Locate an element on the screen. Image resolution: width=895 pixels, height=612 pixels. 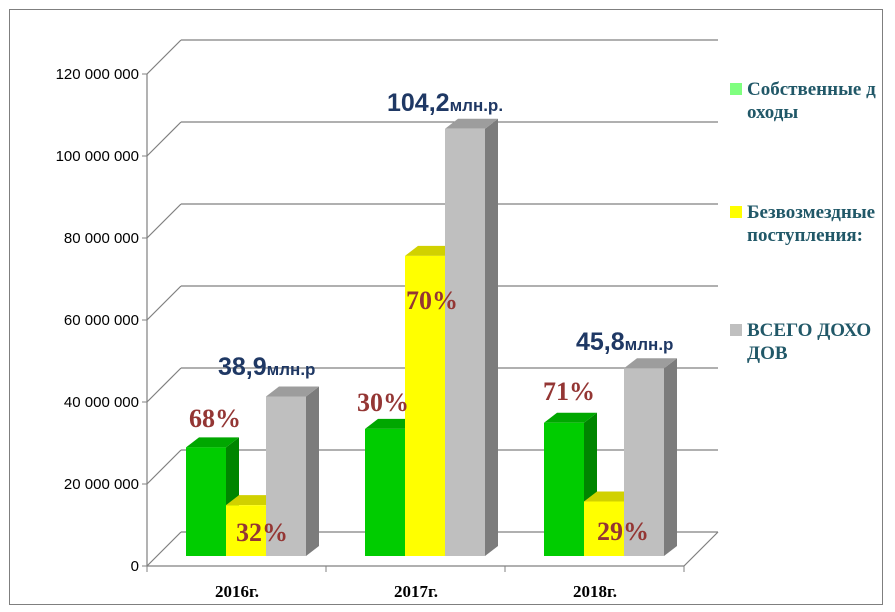
legend-item-grants: Безвозмездные поступления: is located at coordinates (810, 224).